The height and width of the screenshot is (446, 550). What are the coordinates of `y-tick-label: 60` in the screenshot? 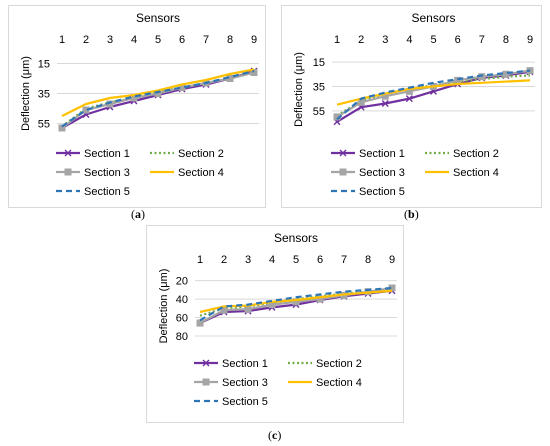 It's located at (182, 319).